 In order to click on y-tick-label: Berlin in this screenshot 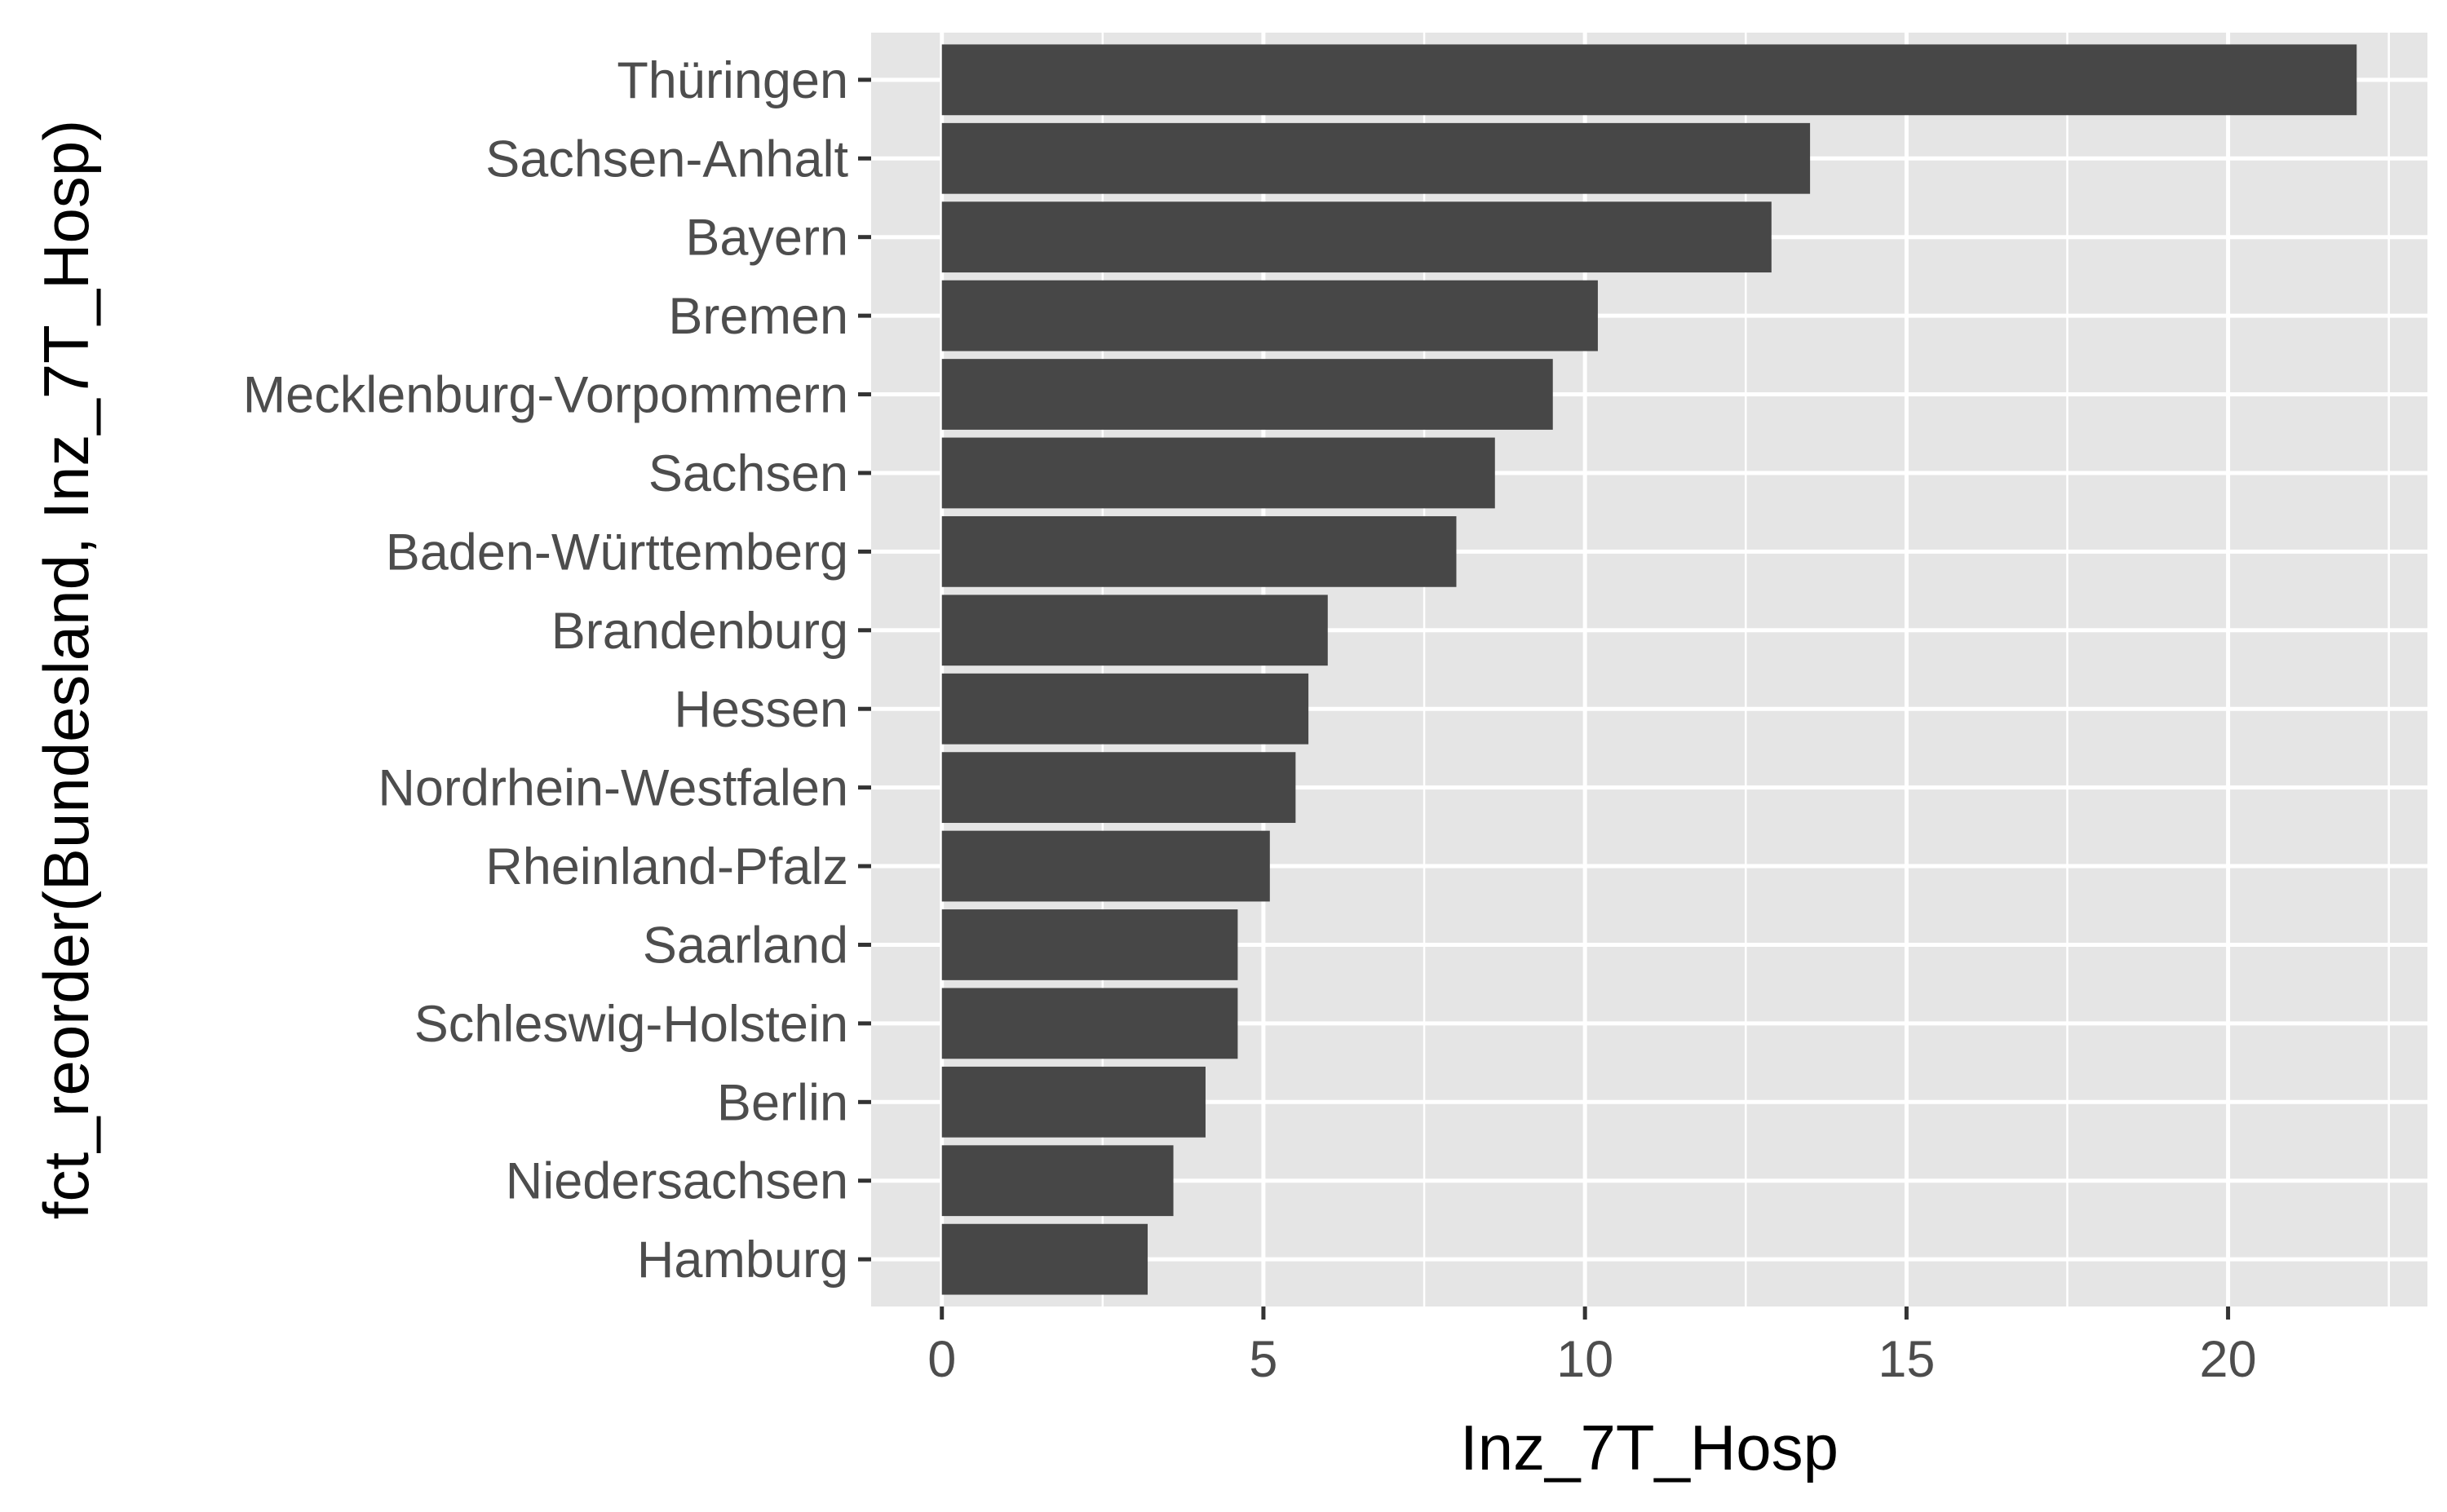, I will do `click(782, 1102)`.